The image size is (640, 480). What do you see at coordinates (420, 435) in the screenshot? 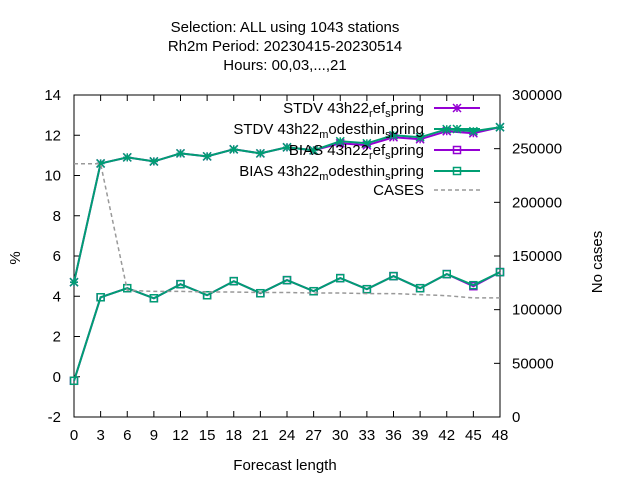
I see `x-tick-label: 39` at bounding box center [420, 435].